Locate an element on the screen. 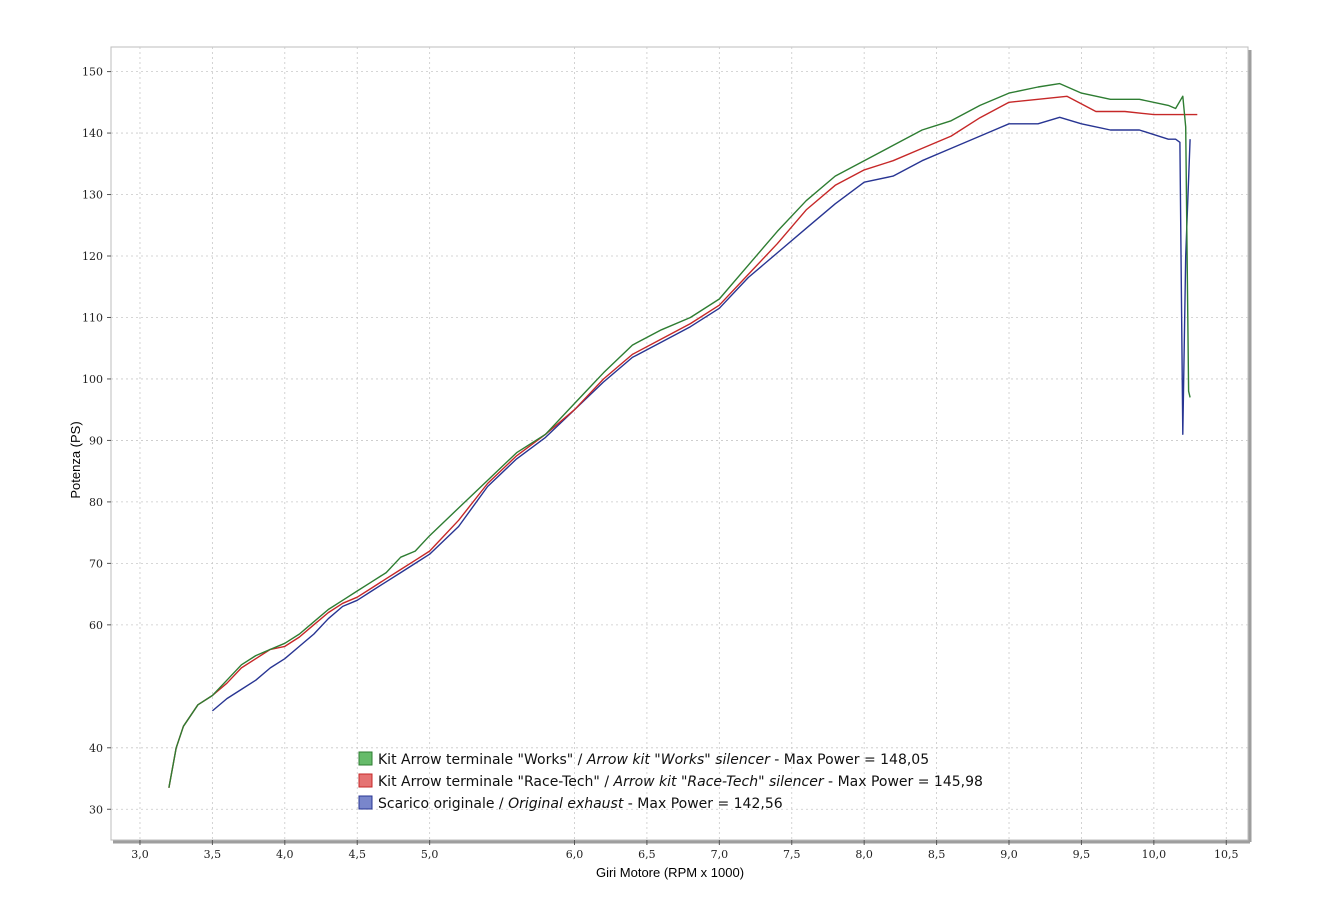 Image resolution: width=1323 pixels, height=923 pixels. x-tick-label: 4,0 is located at coordinates (285, 854).